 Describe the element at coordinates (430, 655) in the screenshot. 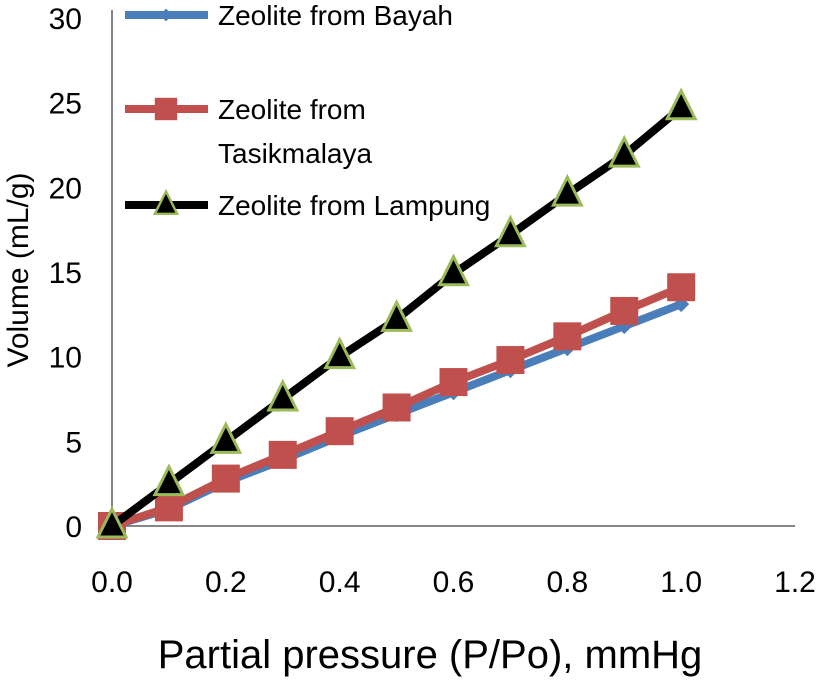

I see `x-axis-label: Partial pressure (P/Po), mmHg` at that location.